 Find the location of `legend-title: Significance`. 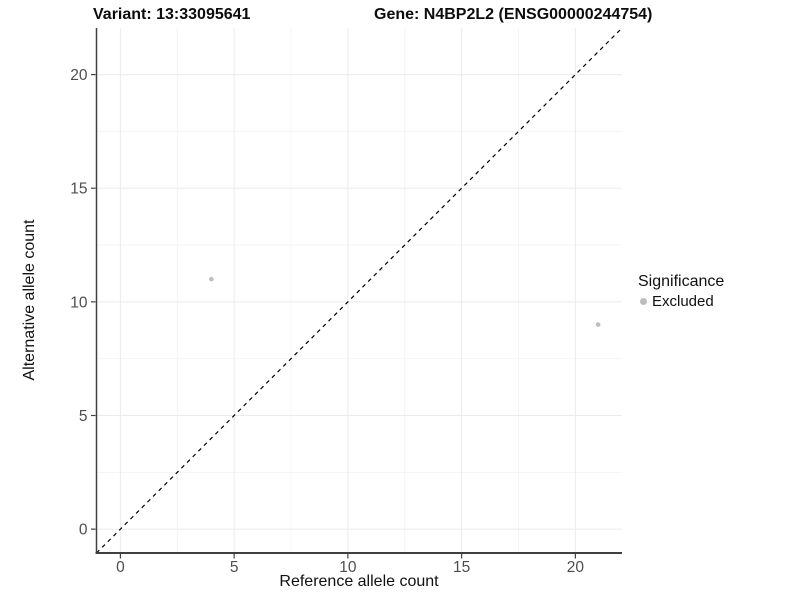

legend-title: Significance is located at coordinates (681, 281).